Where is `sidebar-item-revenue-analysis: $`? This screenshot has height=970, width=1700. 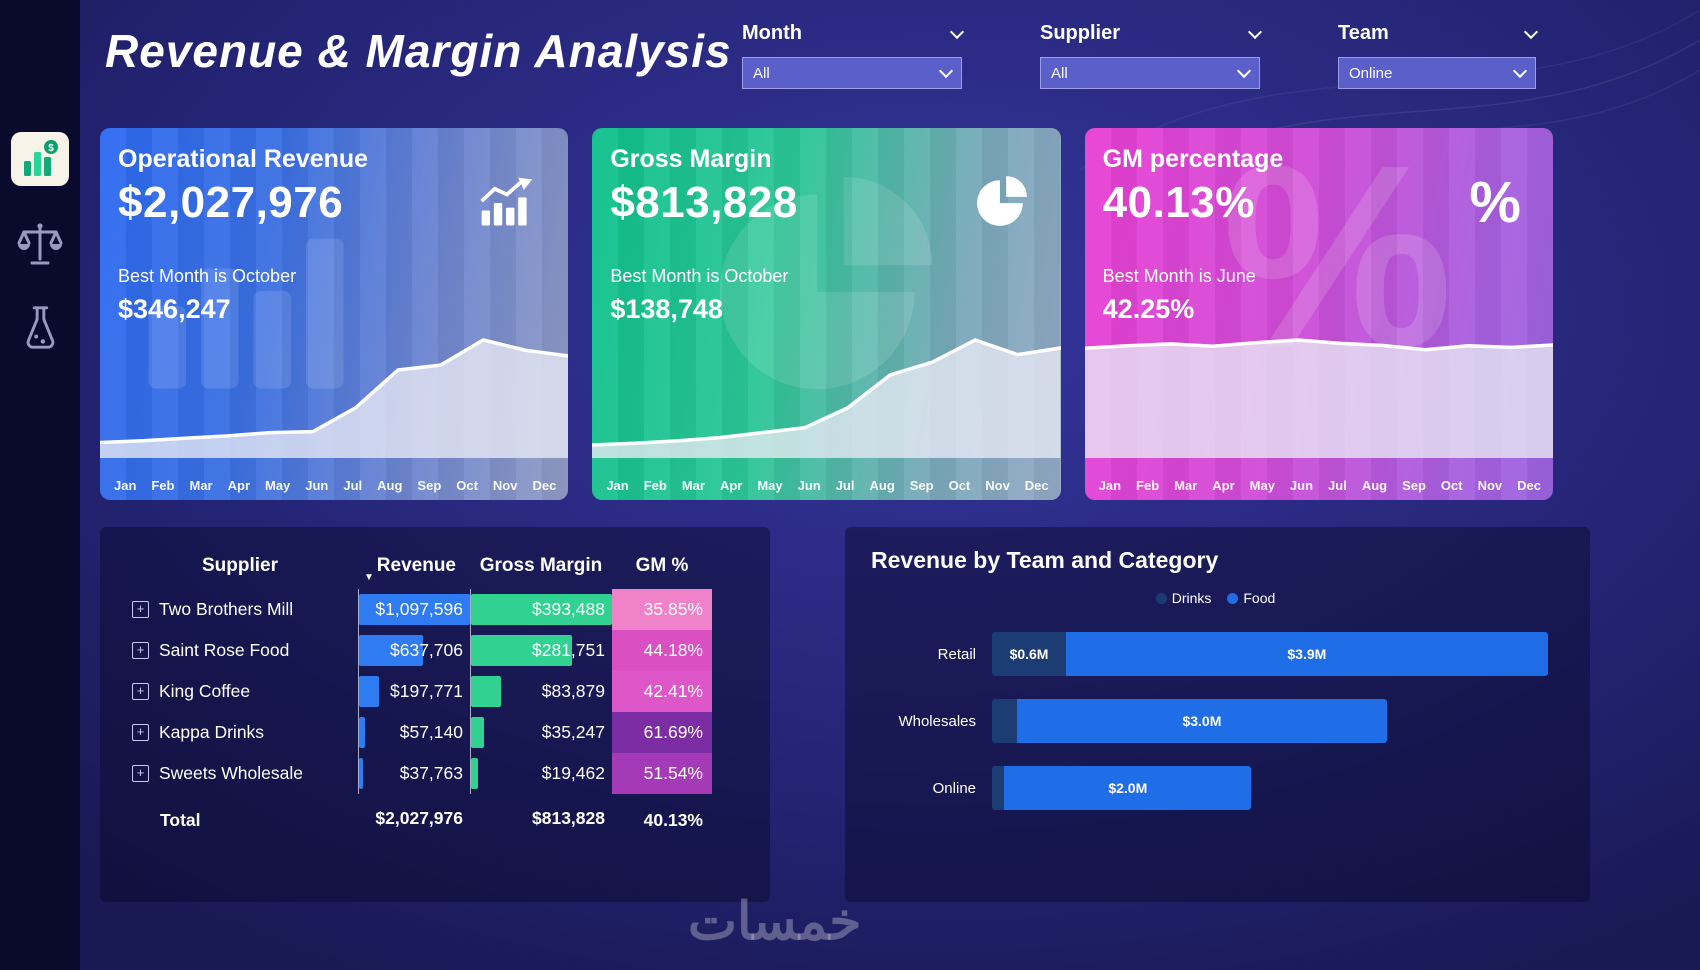 sidebar-item-revenue-analysis: $ is located at coordinates (40, 159).